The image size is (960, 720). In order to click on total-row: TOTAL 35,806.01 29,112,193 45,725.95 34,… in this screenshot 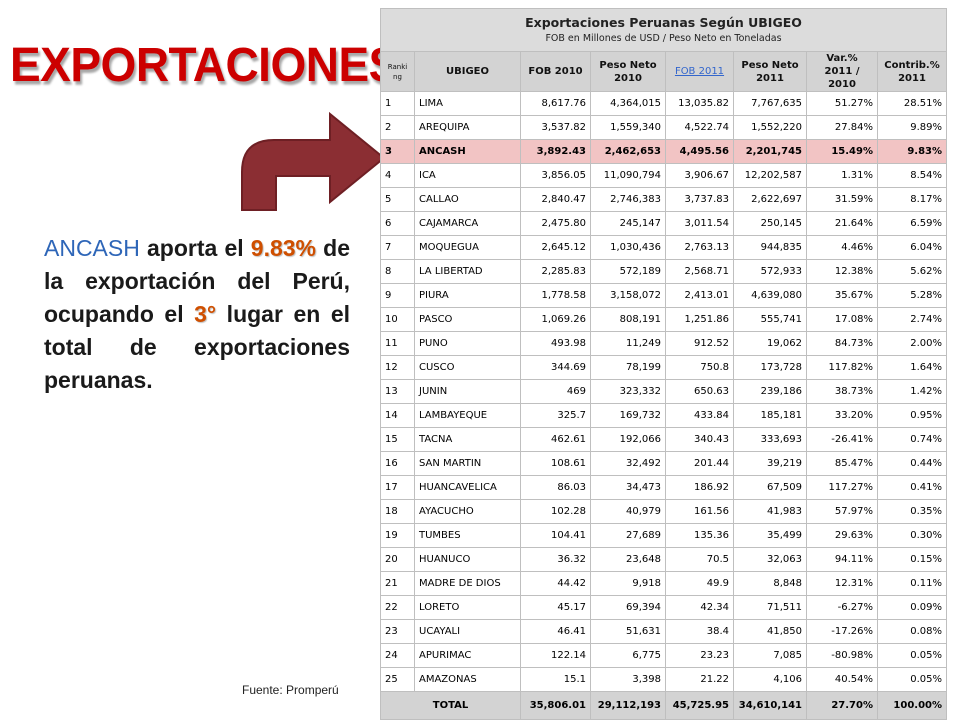, I will do `click(664, 705)`.